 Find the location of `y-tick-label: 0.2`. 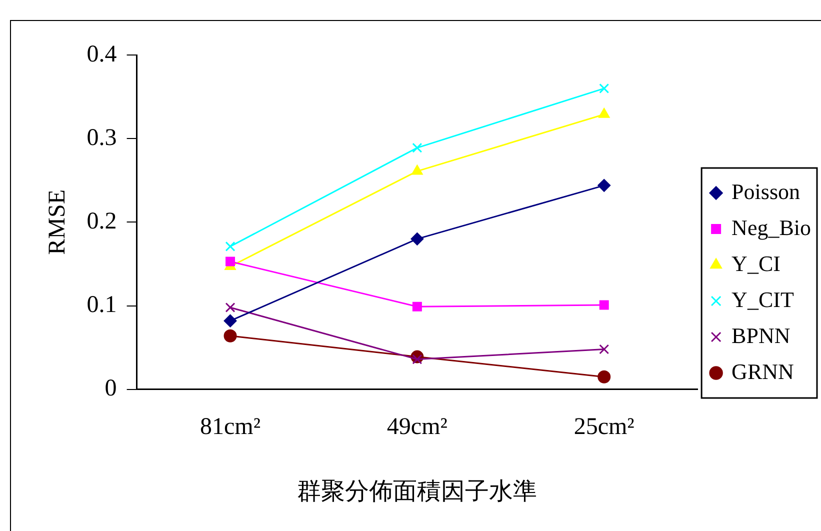

y-tick-label: 0.2 is located at coordinates (101, 221).